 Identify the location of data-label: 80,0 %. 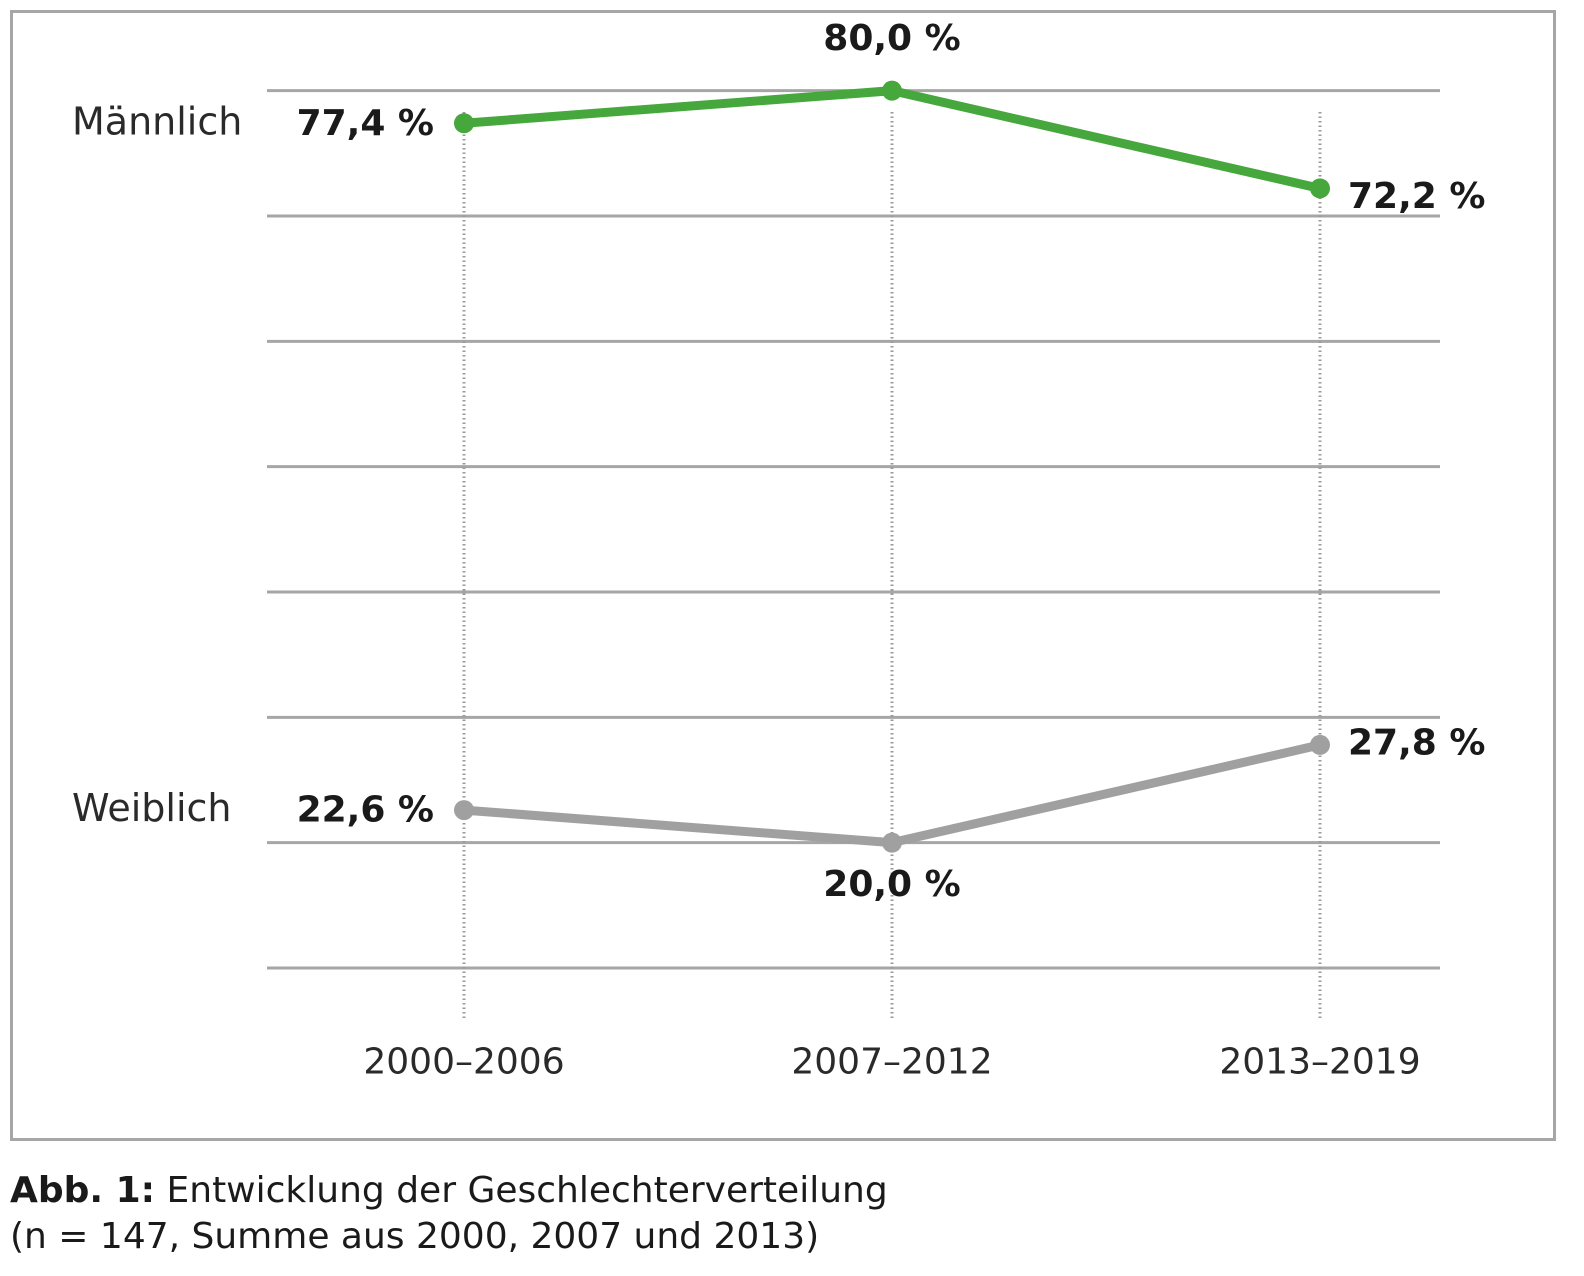
(891, 38).